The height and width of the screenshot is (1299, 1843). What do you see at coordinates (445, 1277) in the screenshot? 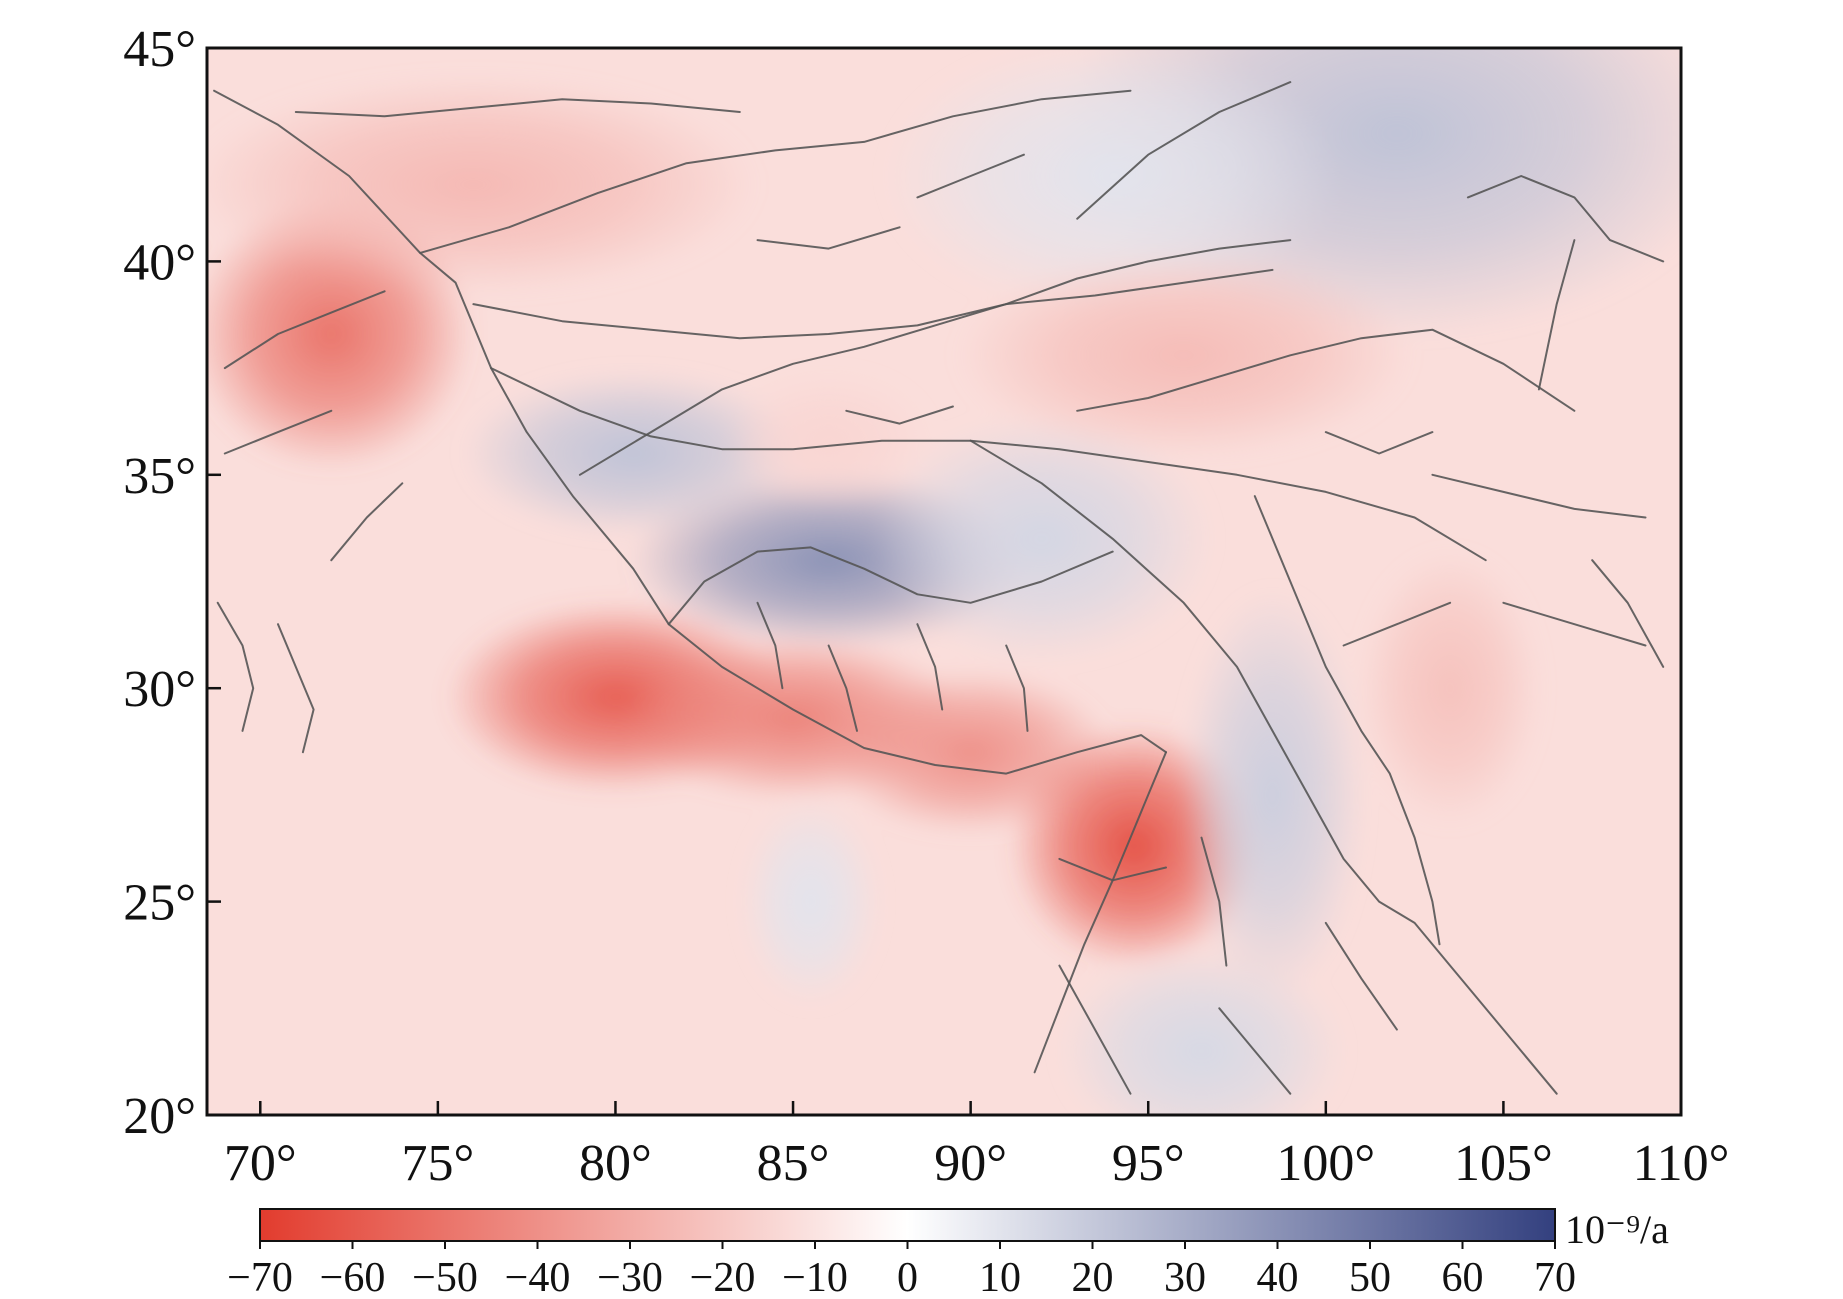
I see `colorbar-tick-label: −50` at bounding box center [445, 1277].